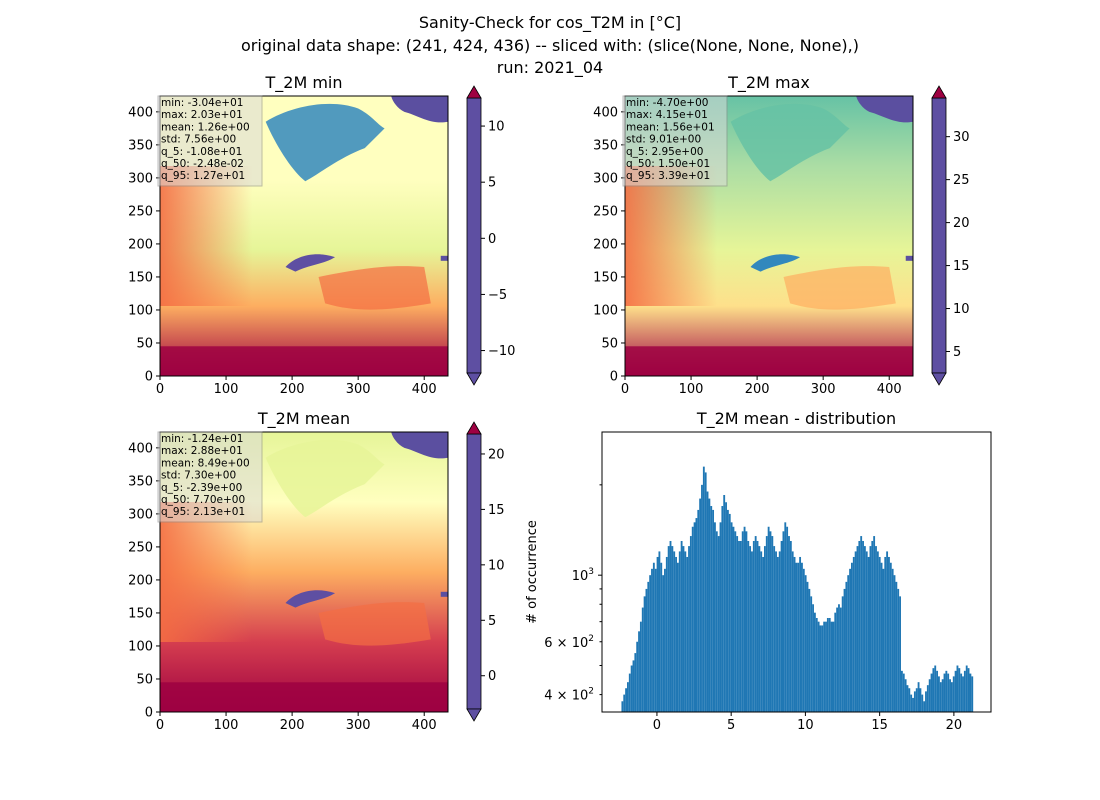  Describe the element at coordinates (566, 696) in the screenshot. I see `y-tick-base: 4 × 10` at that location.